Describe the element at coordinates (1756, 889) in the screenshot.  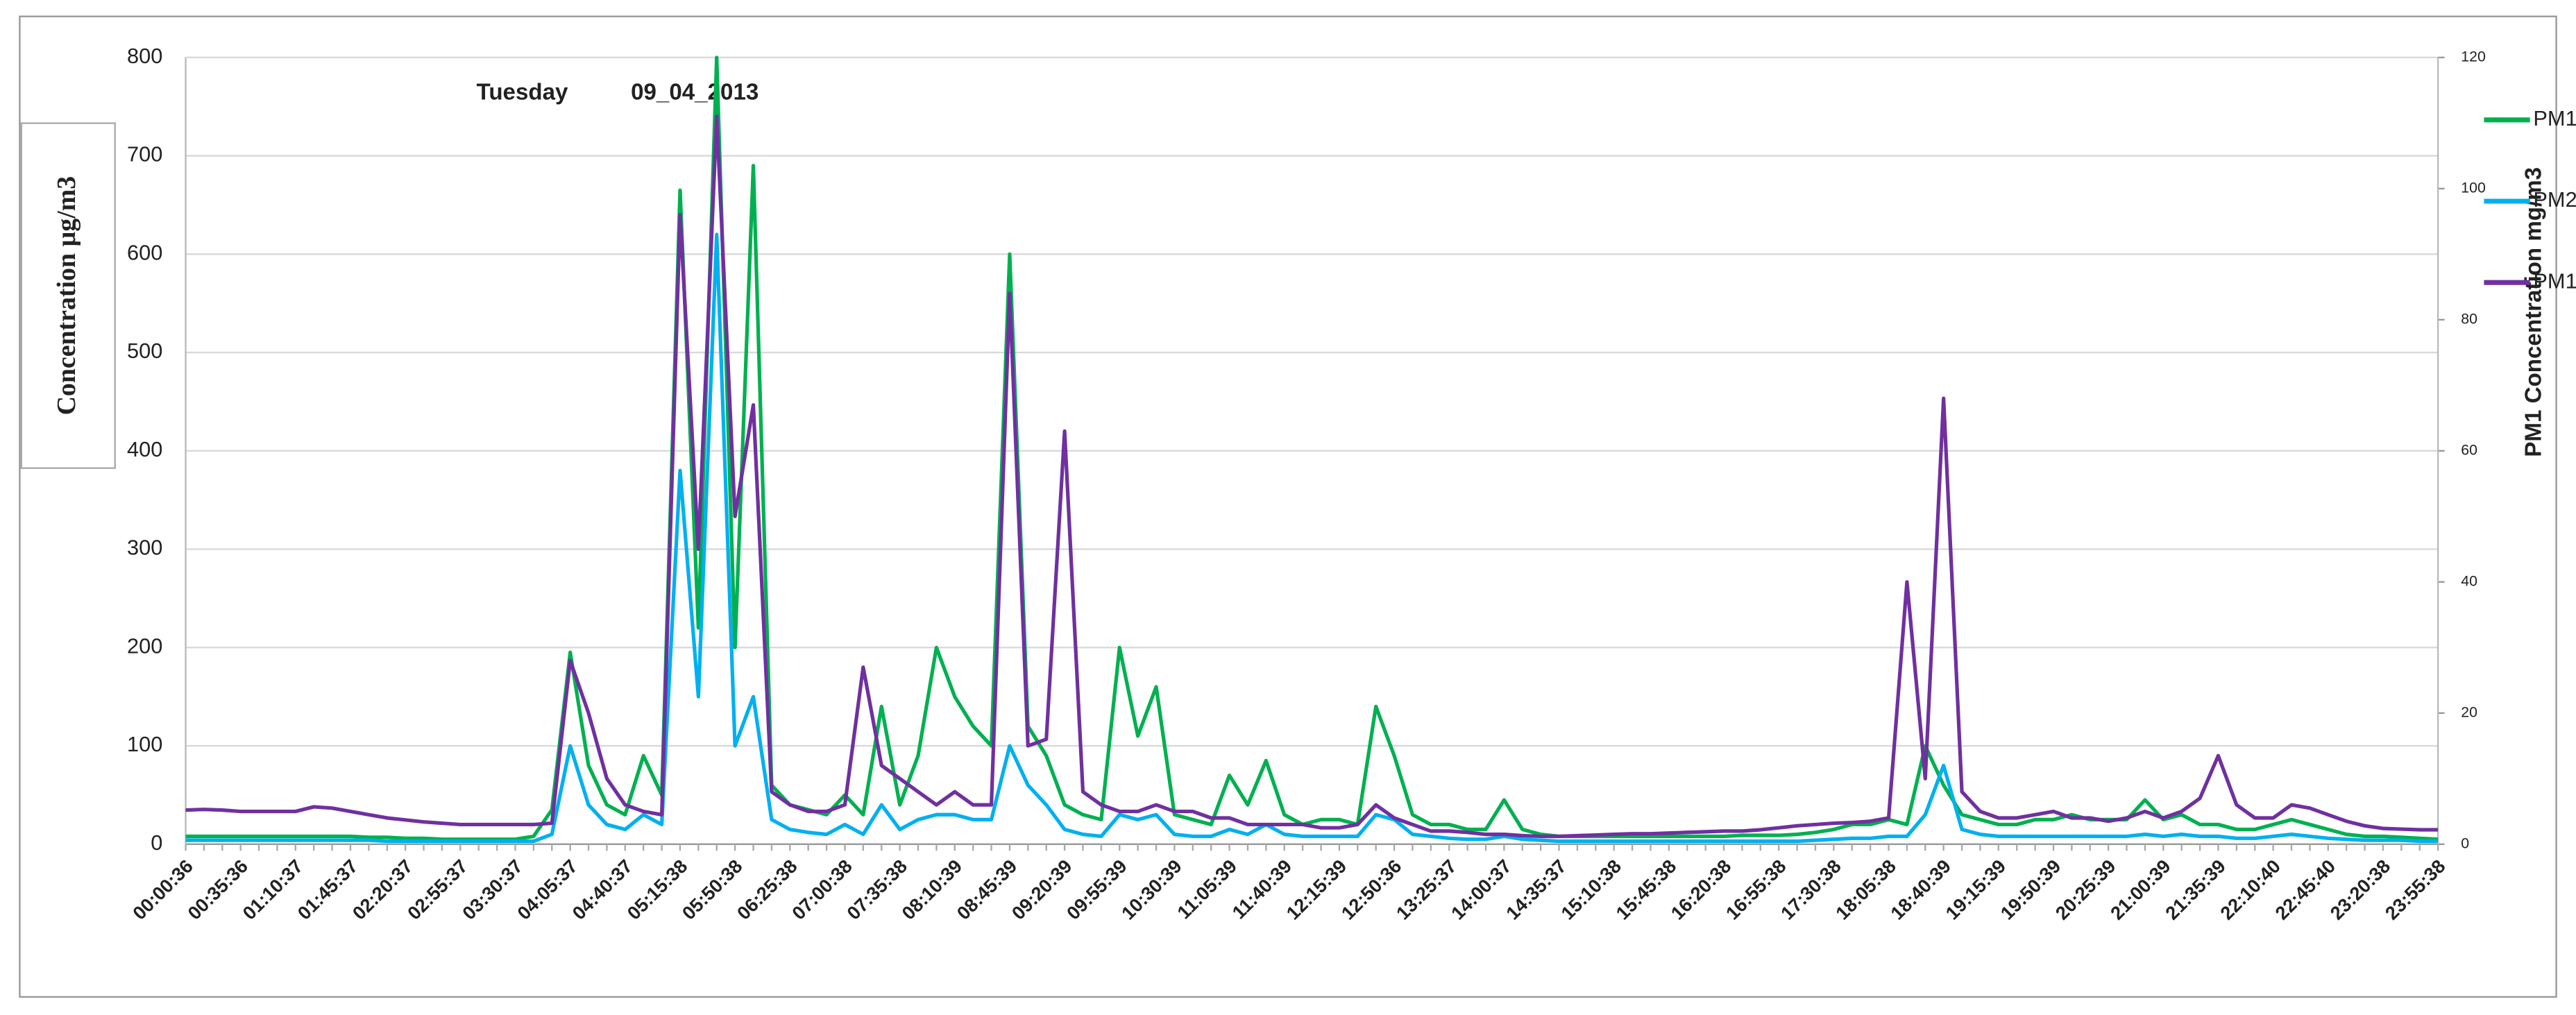
I see `x-tick-label: 16:55:38` at that location.